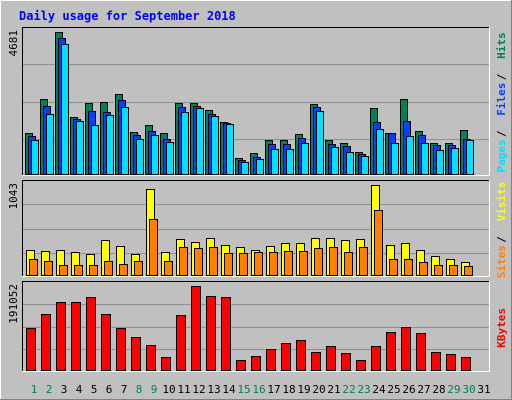 This screenshot has height=400, width=512. I want to click on side-legend: Sites / Visits, so click(501, 230).